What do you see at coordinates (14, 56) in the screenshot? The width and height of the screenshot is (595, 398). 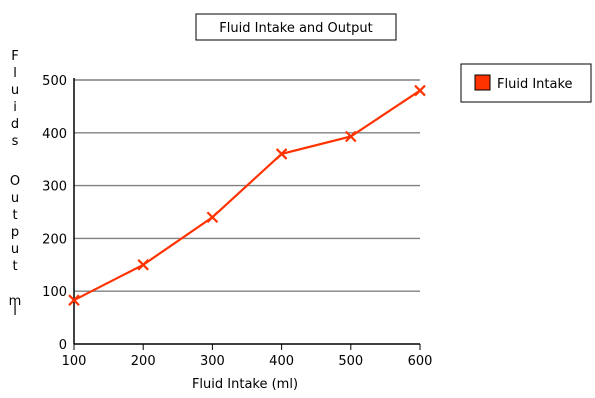 I see `y-axis-label-char: F` at bounding box center [14, 56].